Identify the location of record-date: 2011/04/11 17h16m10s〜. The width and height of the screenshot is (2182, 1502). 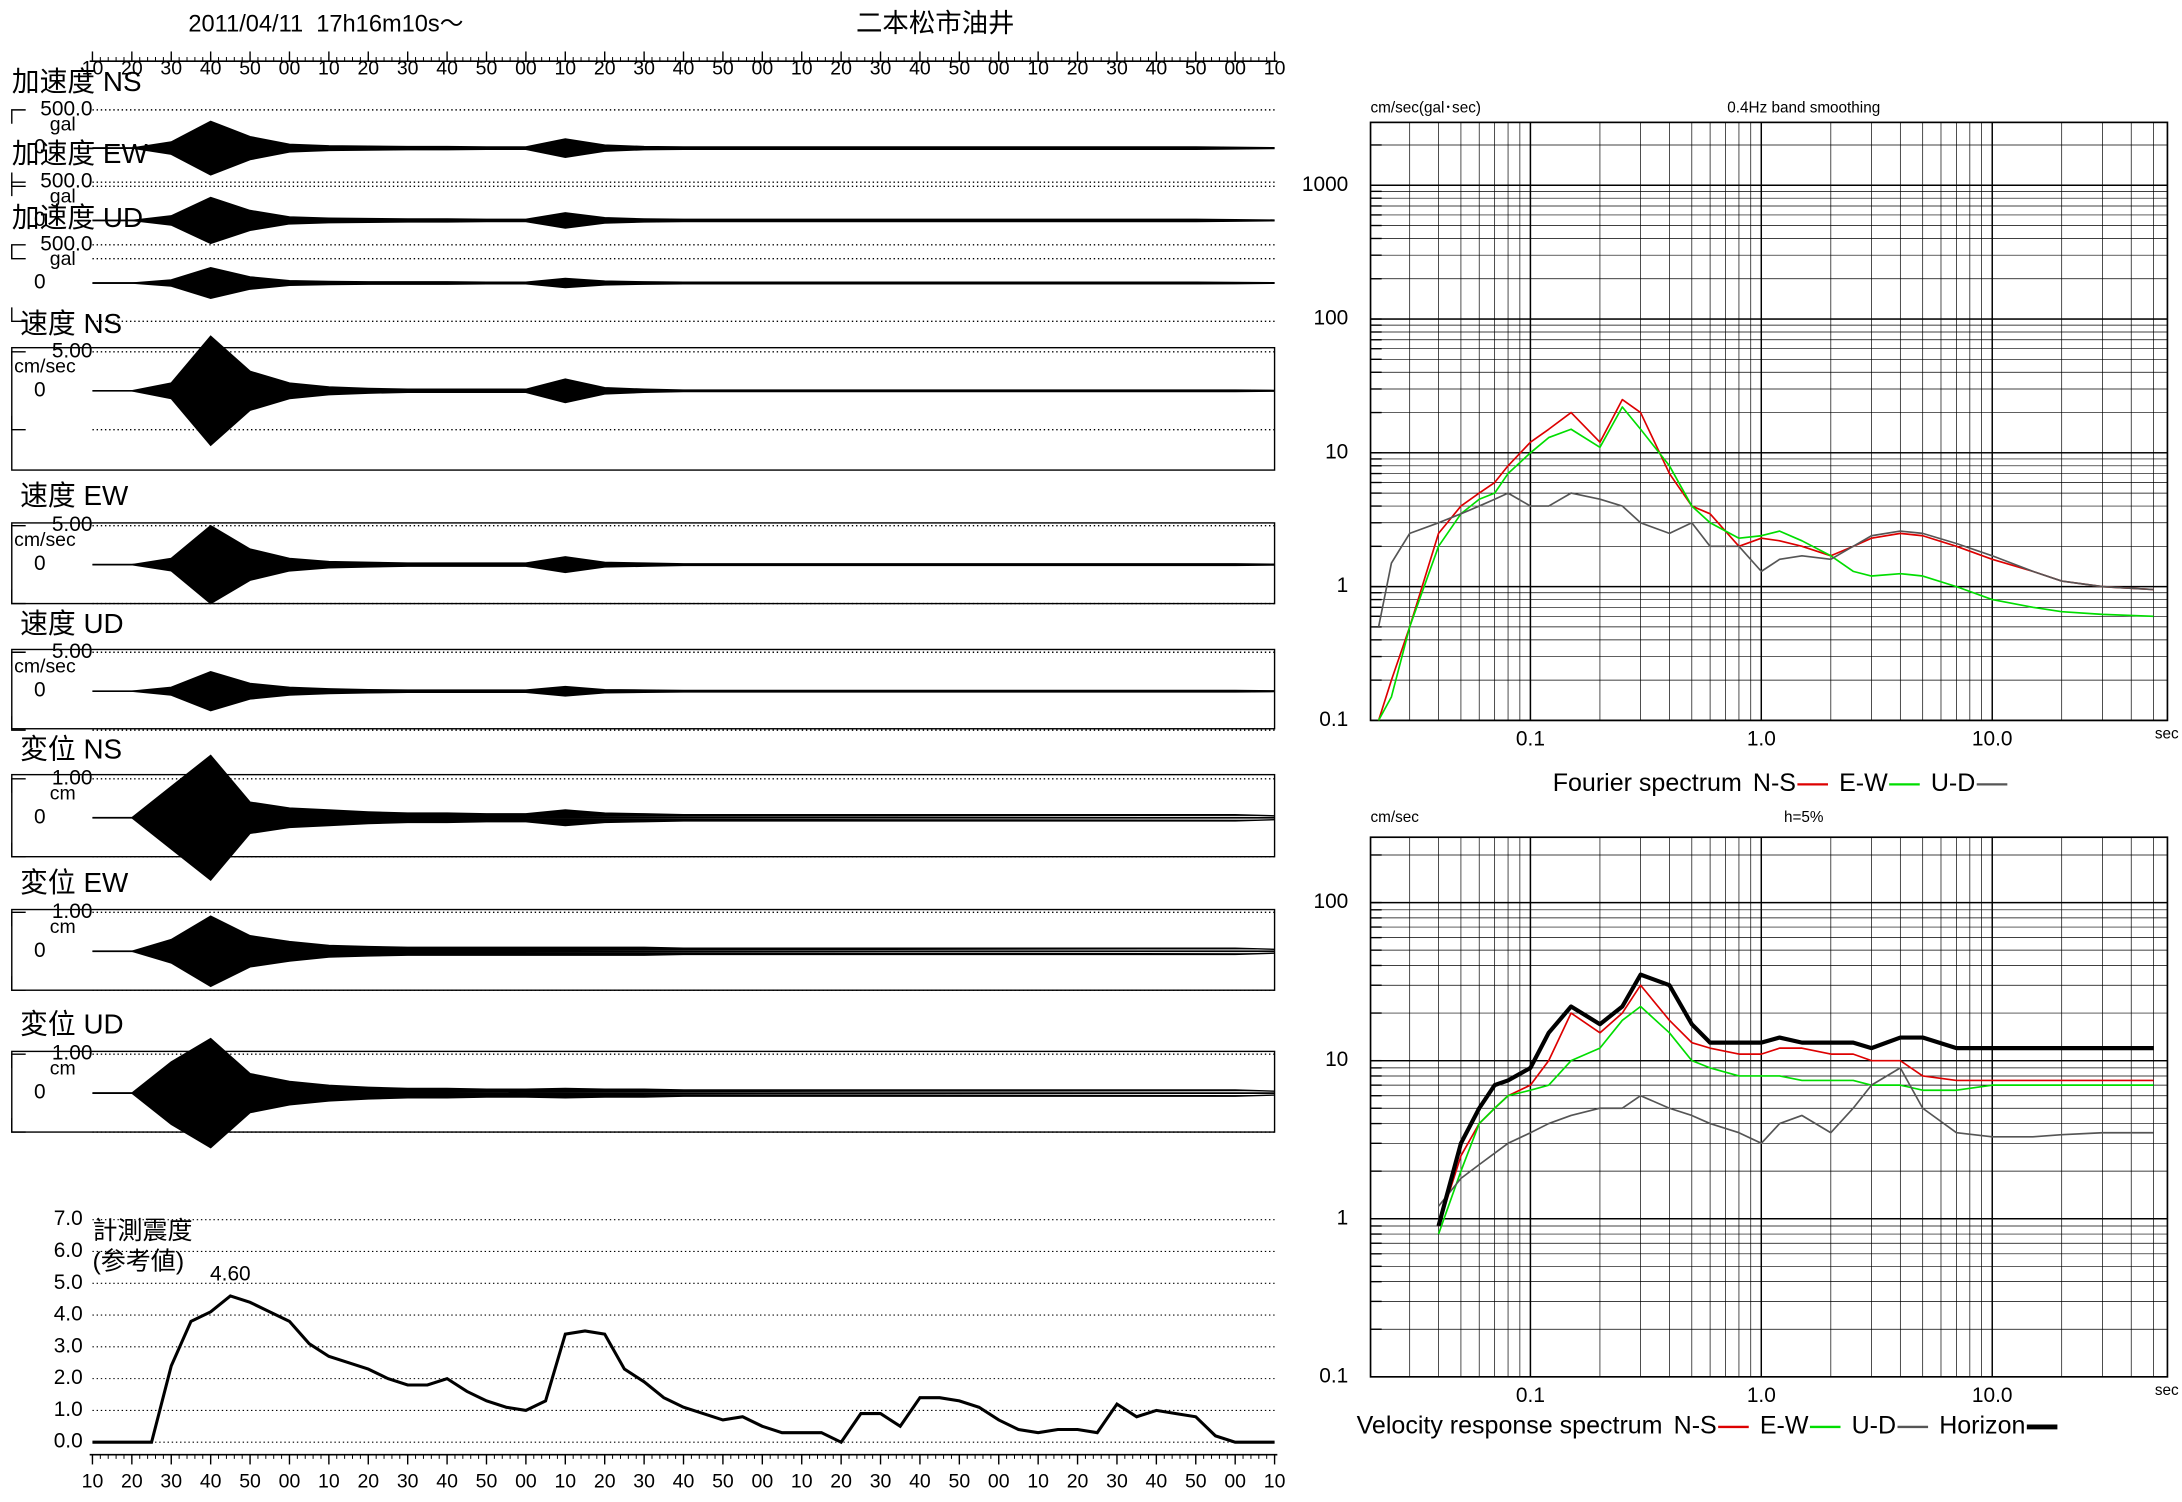
(325, 24).